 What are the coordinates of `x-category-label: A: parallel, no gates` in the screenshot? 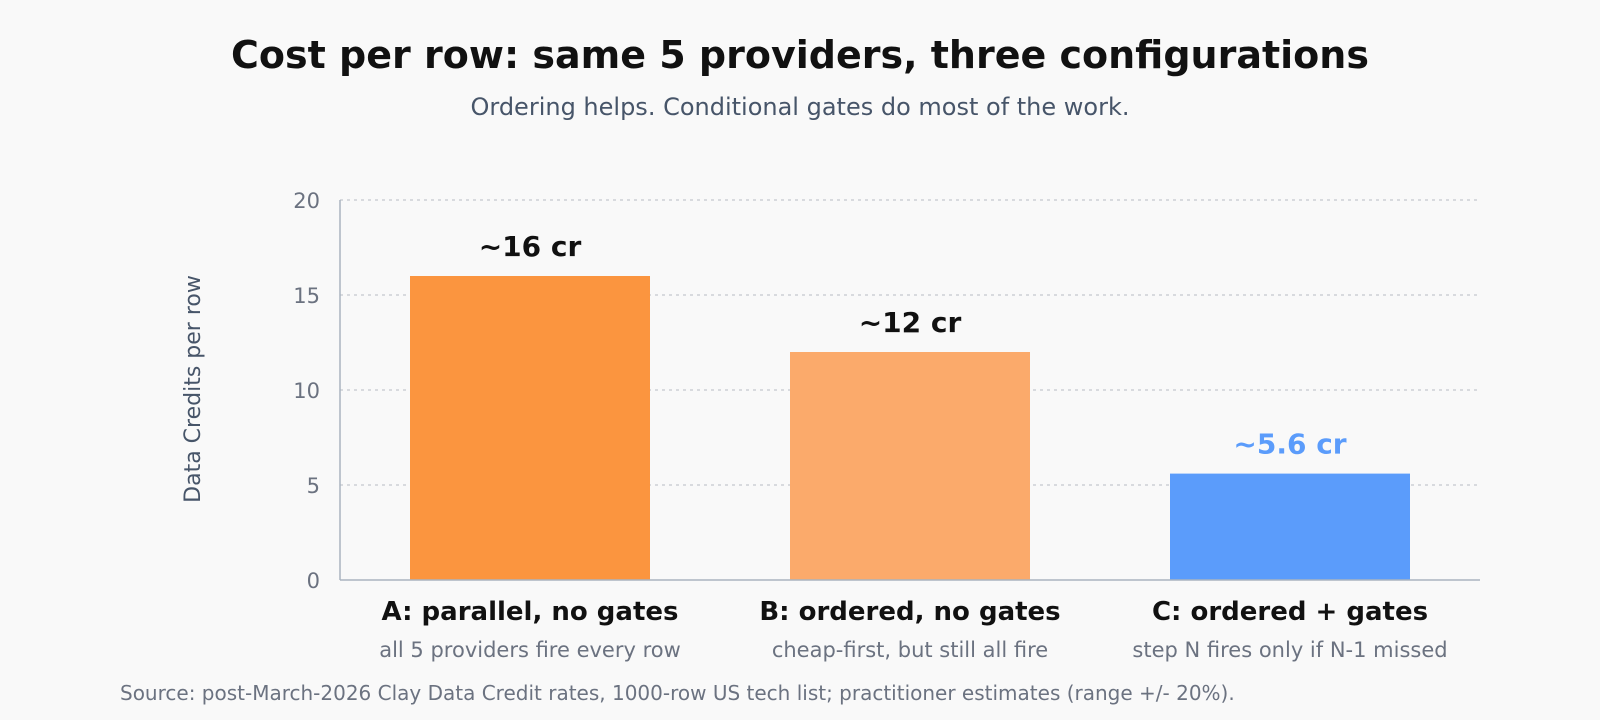 It's located at (530, 612).